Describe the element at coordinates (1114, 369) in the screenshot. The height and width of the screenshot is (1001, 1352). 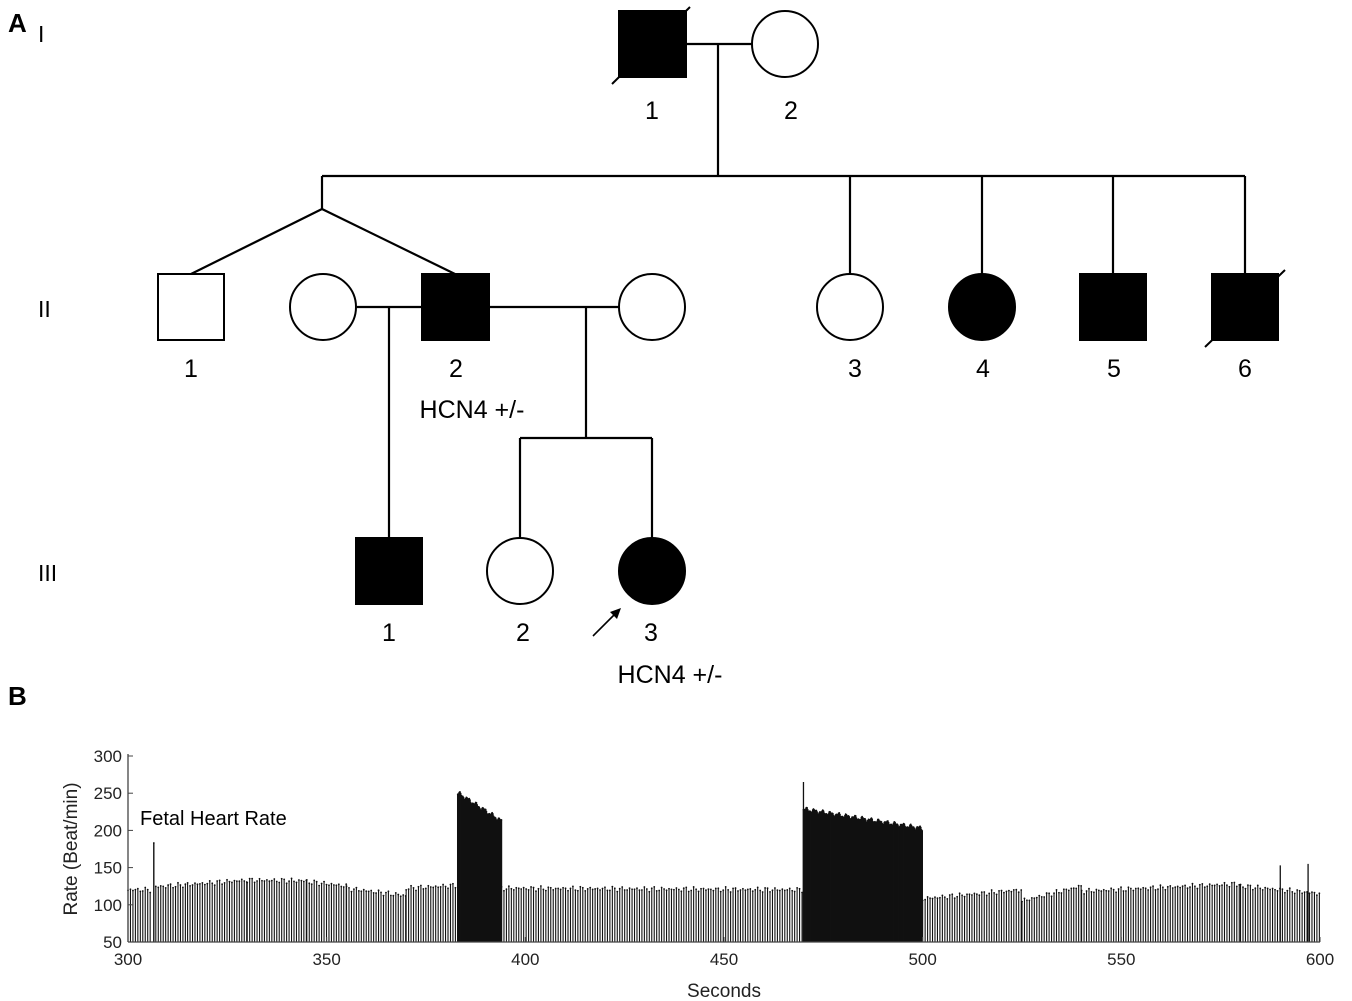
I see `individual-II-5-label: 5` at that location.